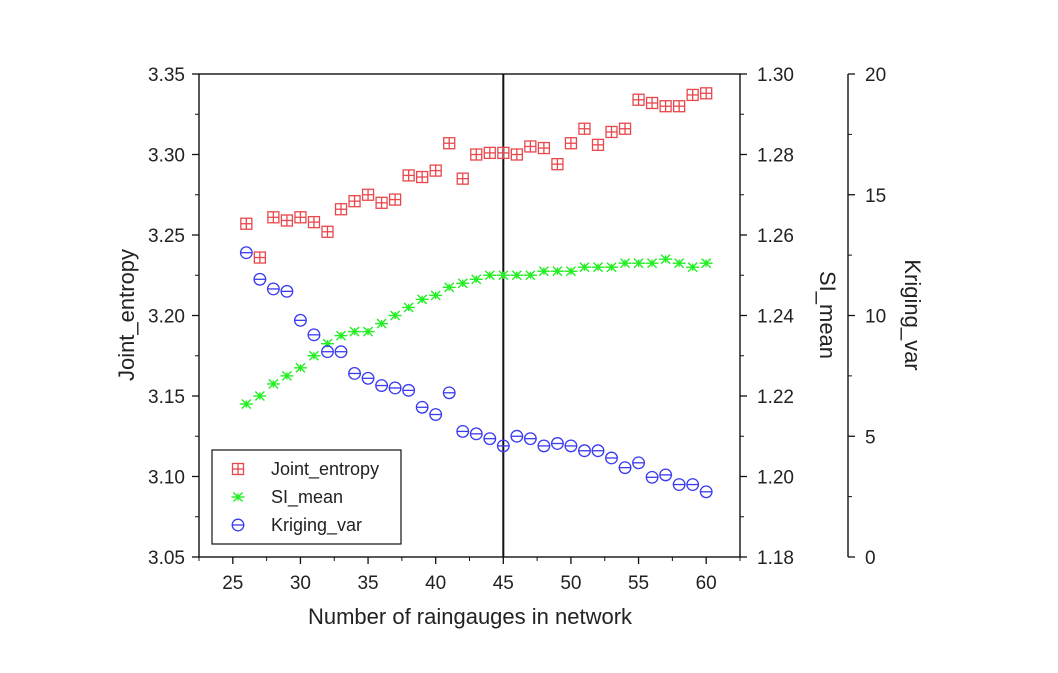 Image resolution: width=1058 pixels, height=673 pixels. Describe the element at coordinates (316, 525) in the screenshot. I see `legend-label-kriging-var: Kriging_var` at that location.